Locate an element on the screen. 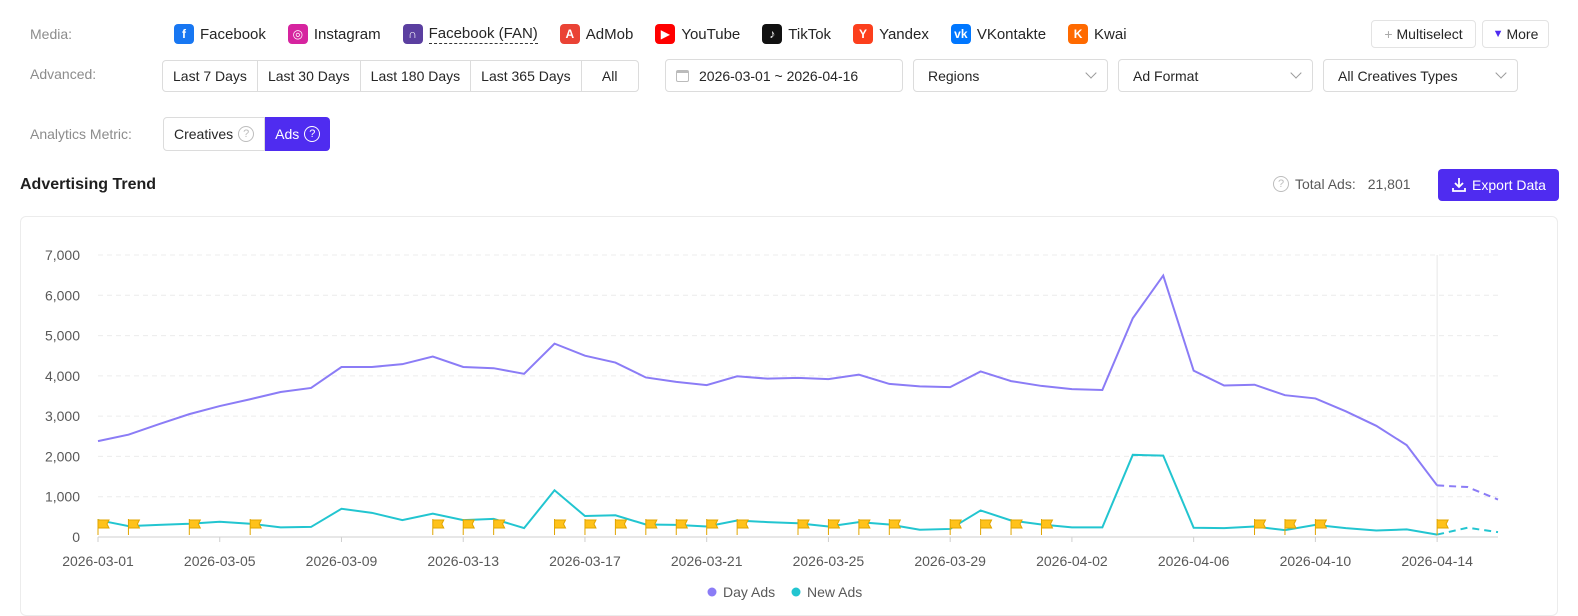 The height and width of the screenshot is (616, 1578). kwai-icon: K is located at coordinates (1078, 34).